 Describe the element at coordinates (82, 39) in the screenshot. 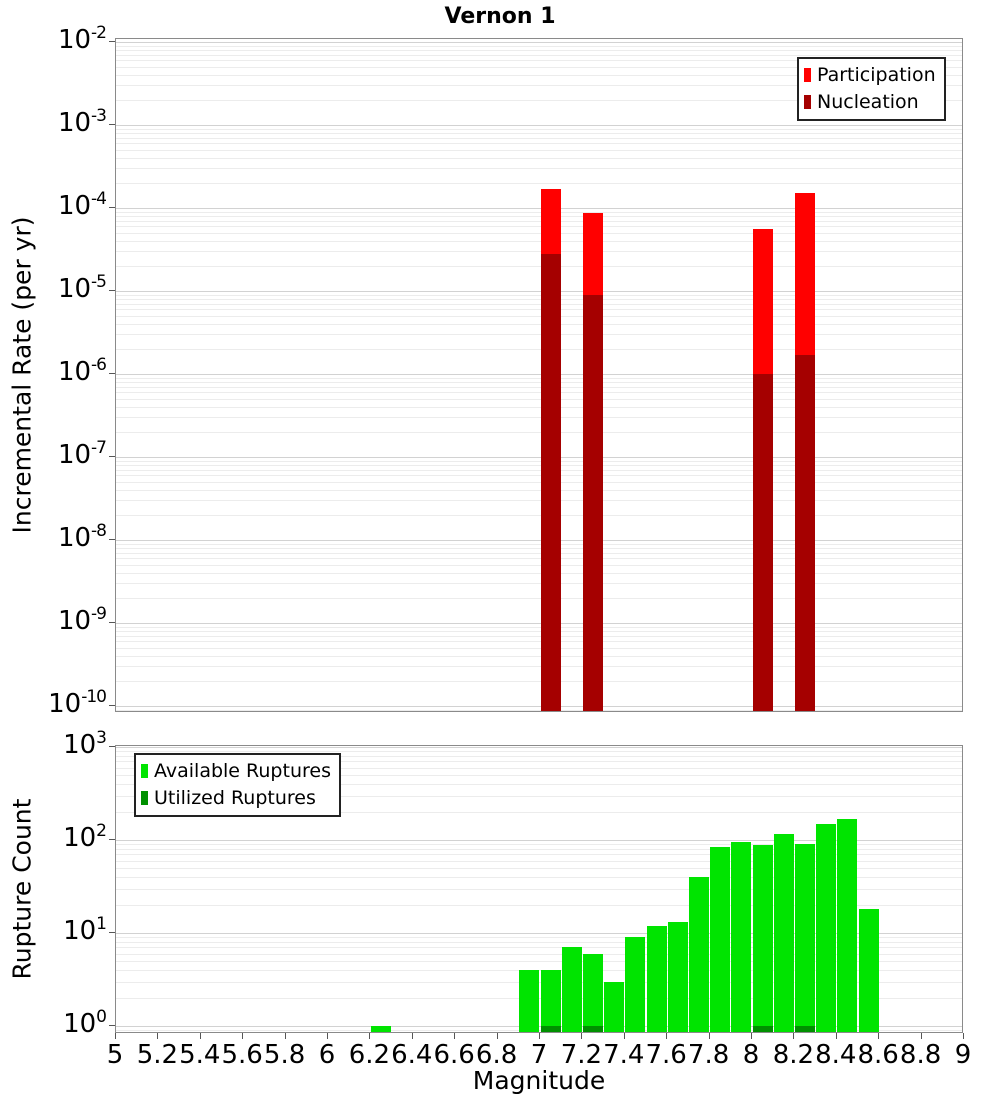

I see `y-tick-label: 10⁻²` at that location.